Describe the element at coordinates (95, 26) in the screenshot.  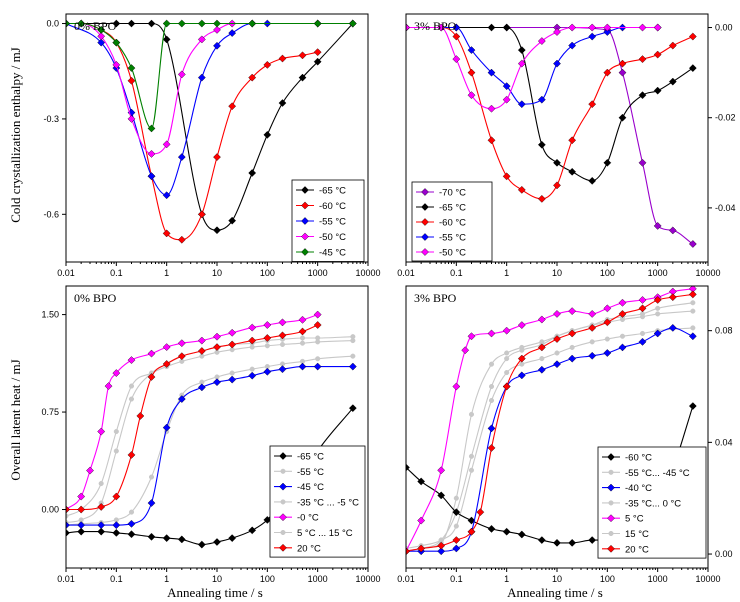
I see `panel-title-tl: 0% BPO` at that location.